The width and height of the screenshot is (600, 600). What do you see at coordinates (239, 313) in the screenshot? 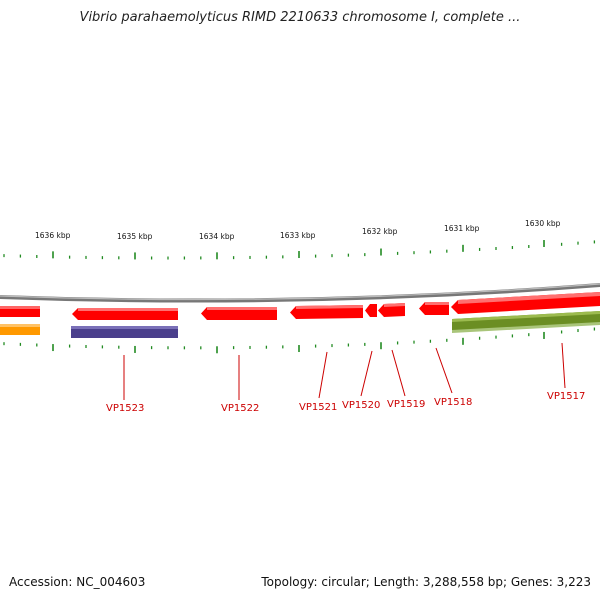
I see `gene-VP1522` at bounding box center [239, 313].